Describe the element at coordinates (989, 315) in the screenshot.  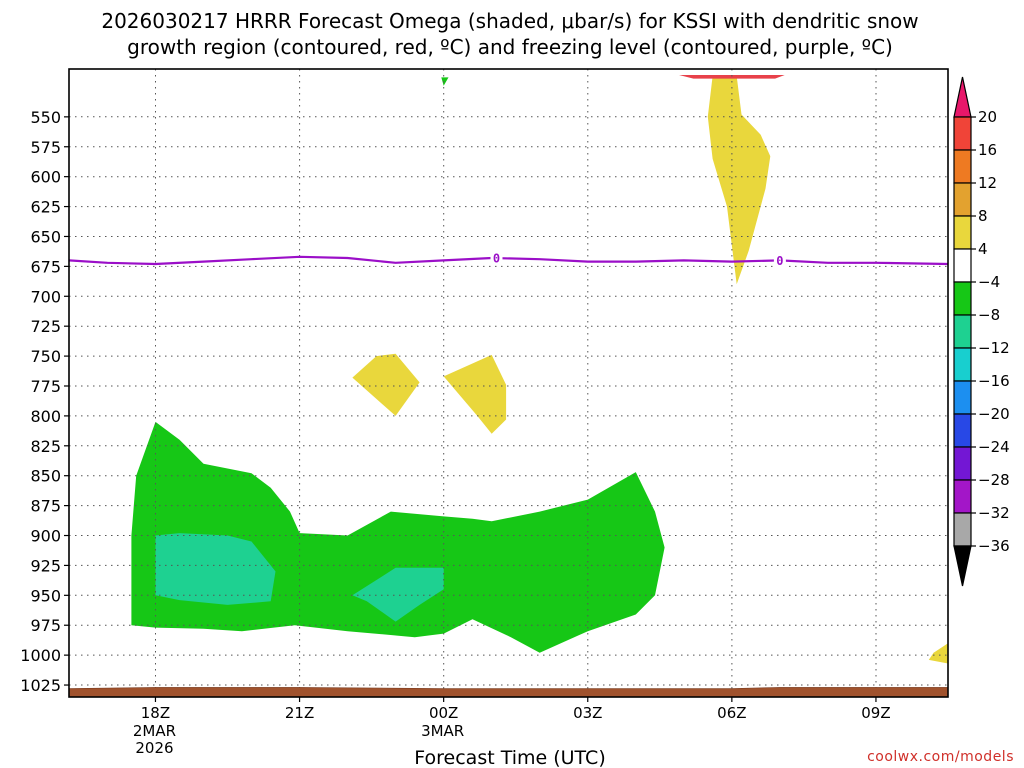
I see `colorbar-tick-label: −8` at that location.